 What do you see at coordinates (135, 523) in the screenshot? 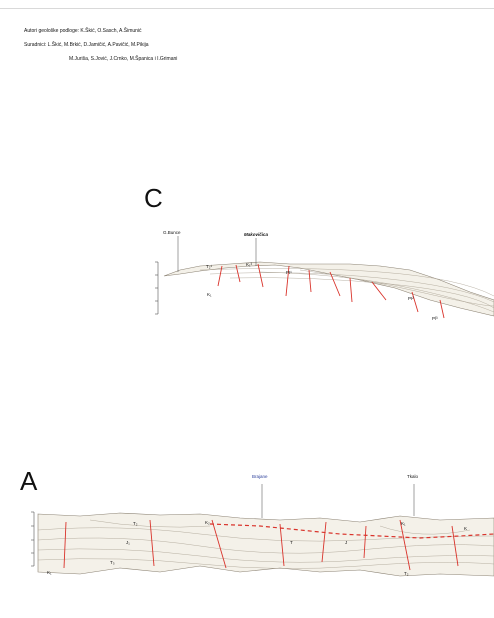
I see `section-a-unit-2: T₂` at bounding box center [135, 523].